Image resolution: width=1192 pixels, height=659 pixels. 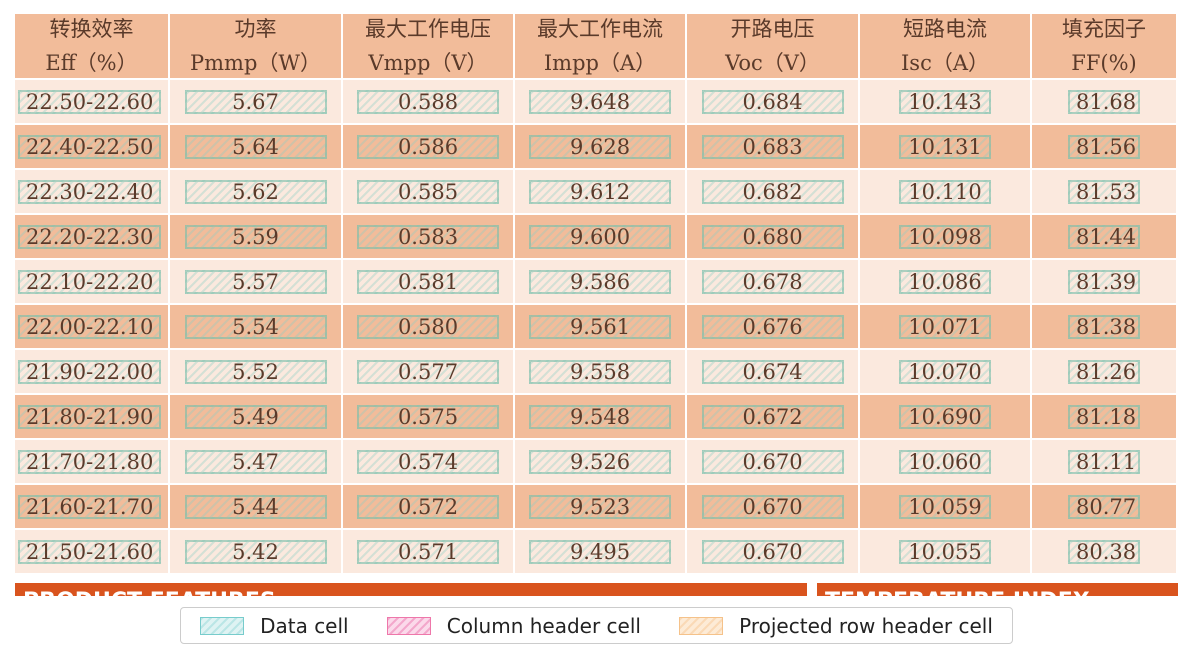 I want to click on cell-text: 81.26, so click(x=1104, y=371).